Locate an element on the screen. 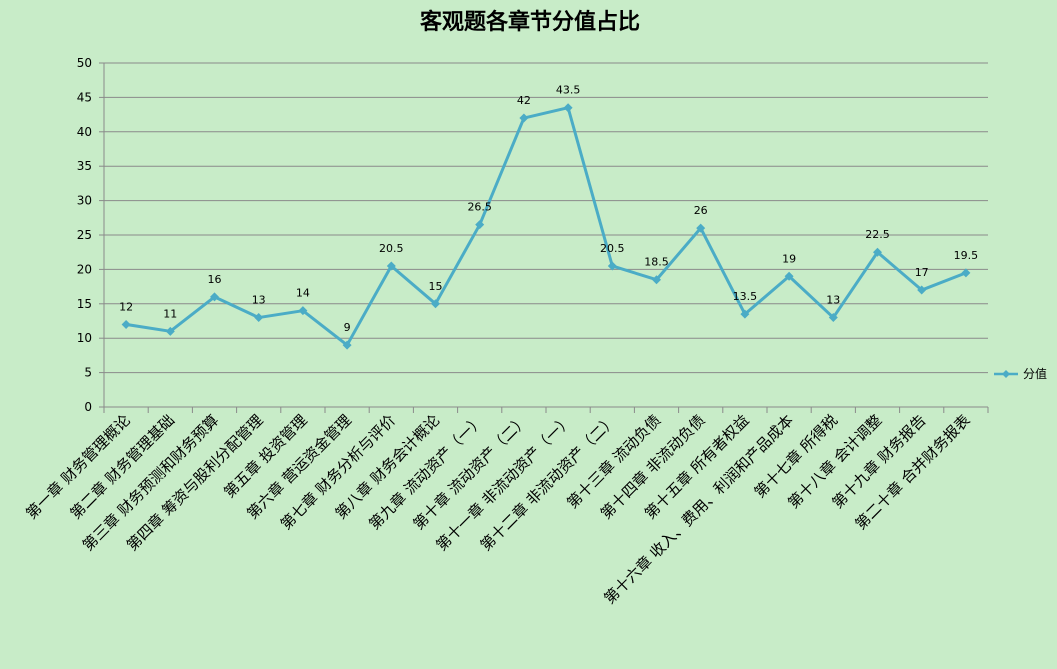  y-tick-label: 30 is located at coordinates (84, 201).